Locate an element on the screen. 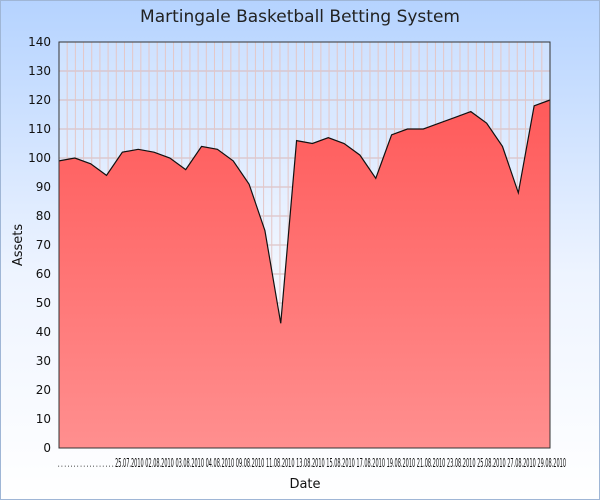 The width and height of the screenshot is (600, 500). y-tick-label: 60 is located at coordinates (43, 274).